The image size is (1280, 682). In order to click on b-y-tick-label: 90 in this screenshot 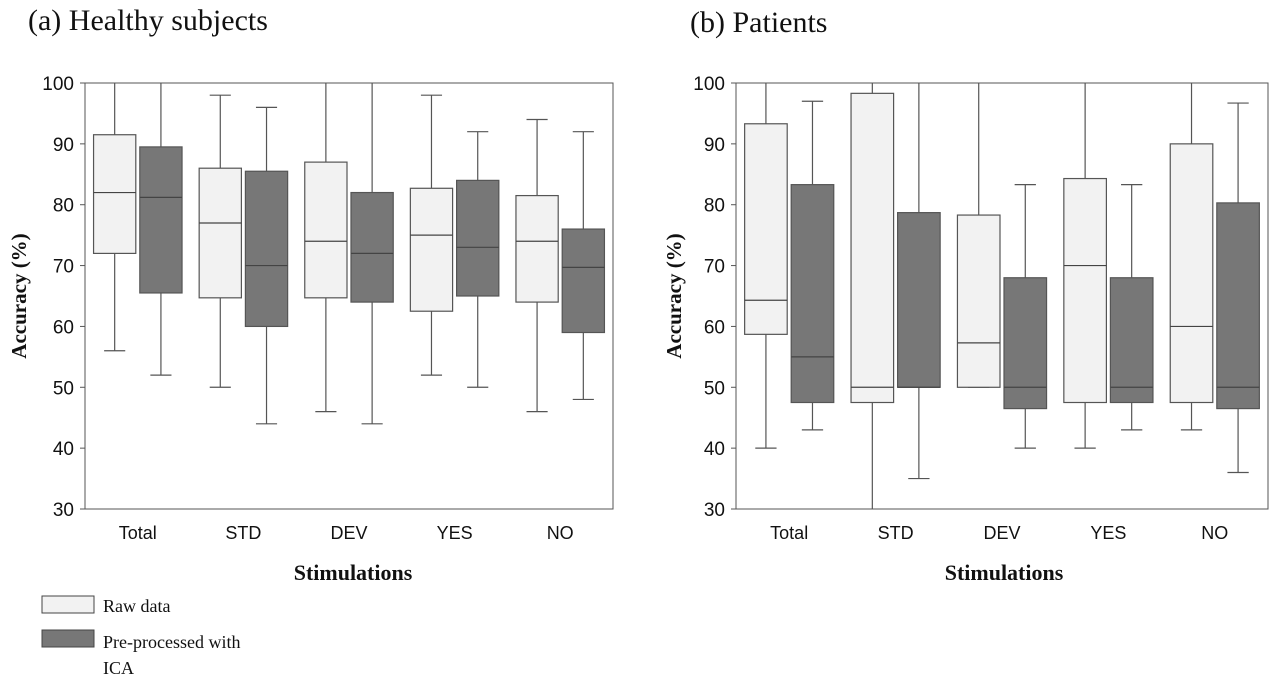, I will do `click(714, 145)`.